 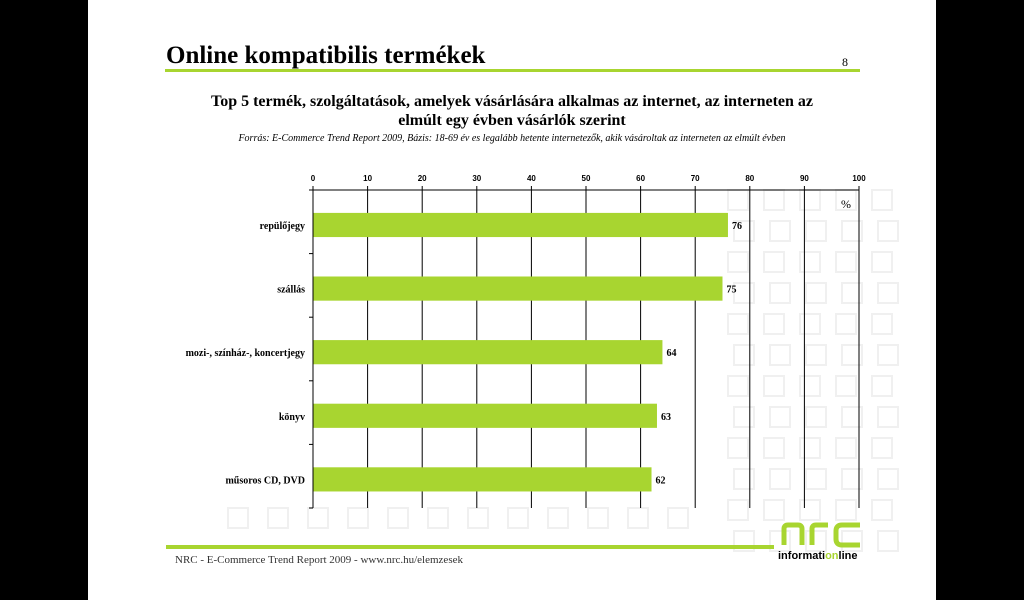 What do you see at coordinates (326, 55) in the screenshot?
I see `slide-title: Online kompatibilis termékek` at bounding box center [326, 55].